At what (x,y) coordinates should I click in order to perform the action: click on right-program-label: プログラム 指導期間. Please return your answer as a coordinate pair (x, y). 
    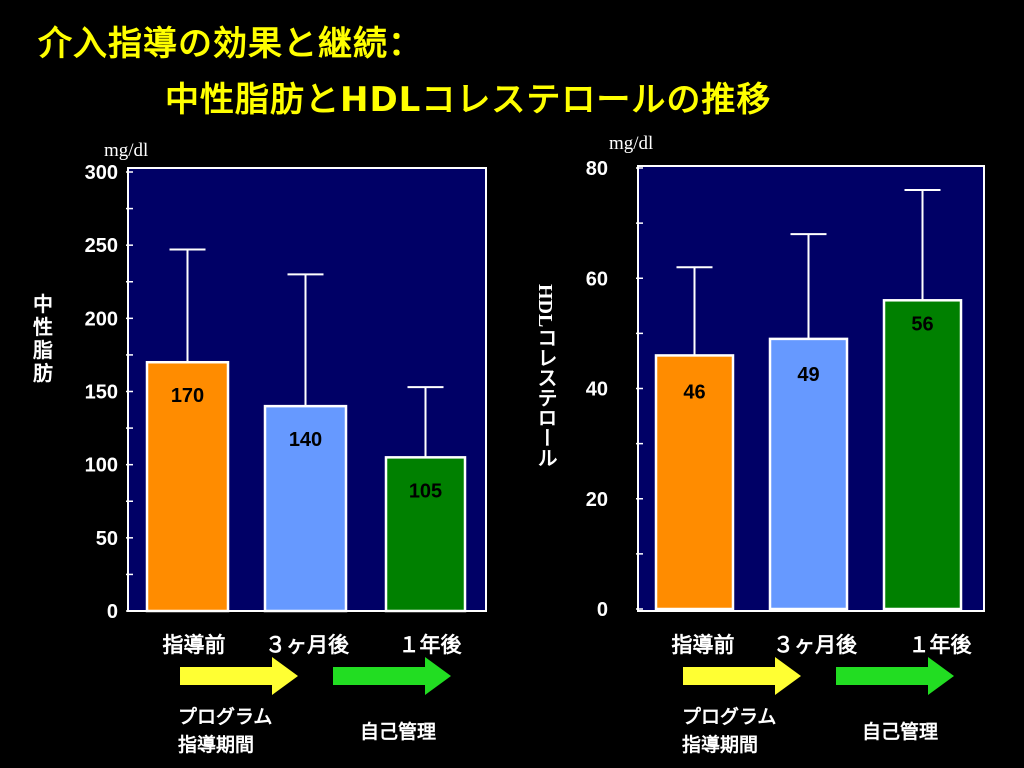
    Looking at the image, I should click on (729, 731).